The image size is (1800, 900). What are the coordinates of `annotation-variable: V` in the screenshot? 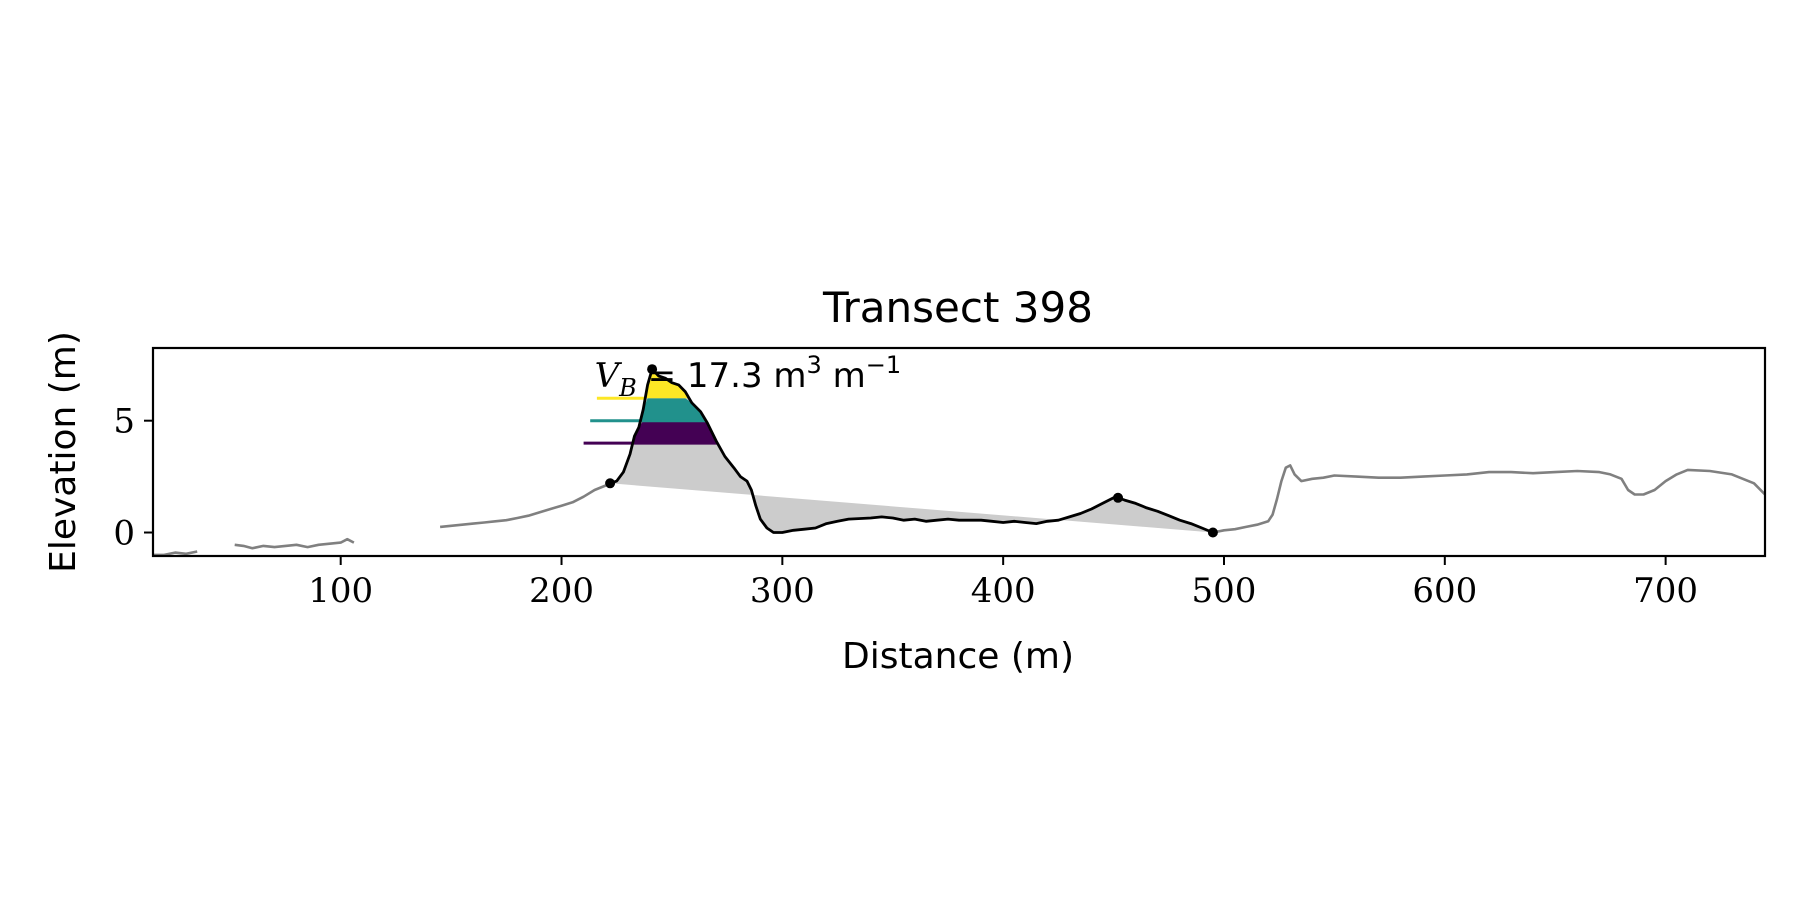 It's located at (609, 376).